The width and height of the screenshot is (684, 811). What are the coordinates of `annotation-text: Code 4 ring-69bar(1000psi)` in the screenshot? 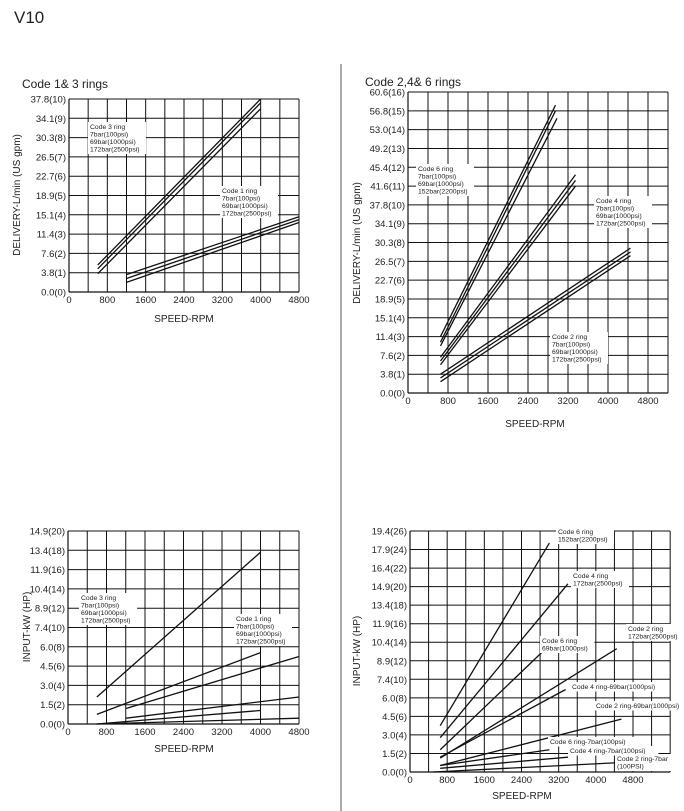 It's located at (613, 687).